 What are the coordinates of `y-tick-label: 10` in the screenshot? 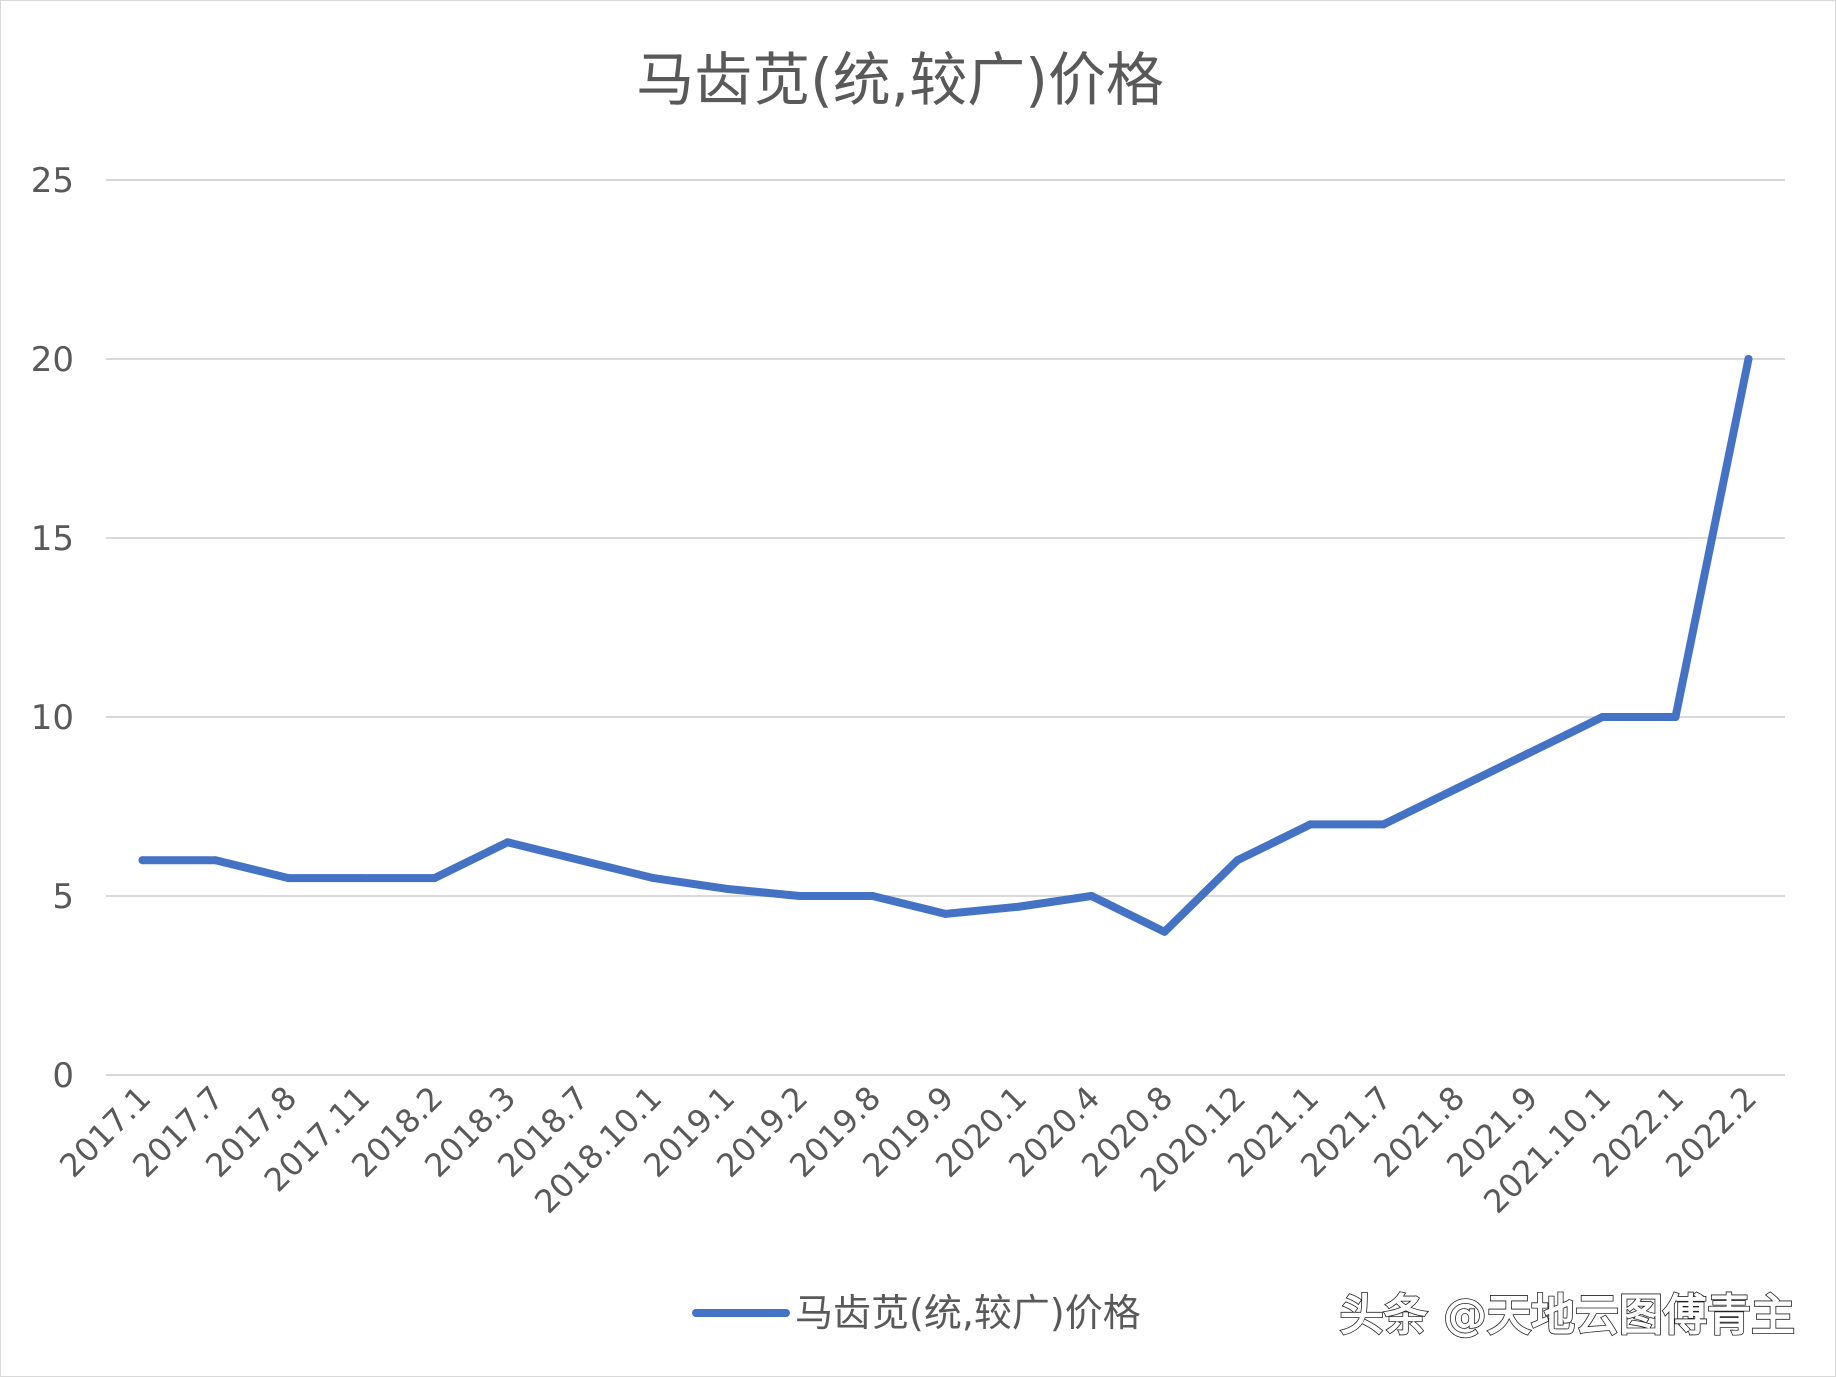 It's located at (52, 718).